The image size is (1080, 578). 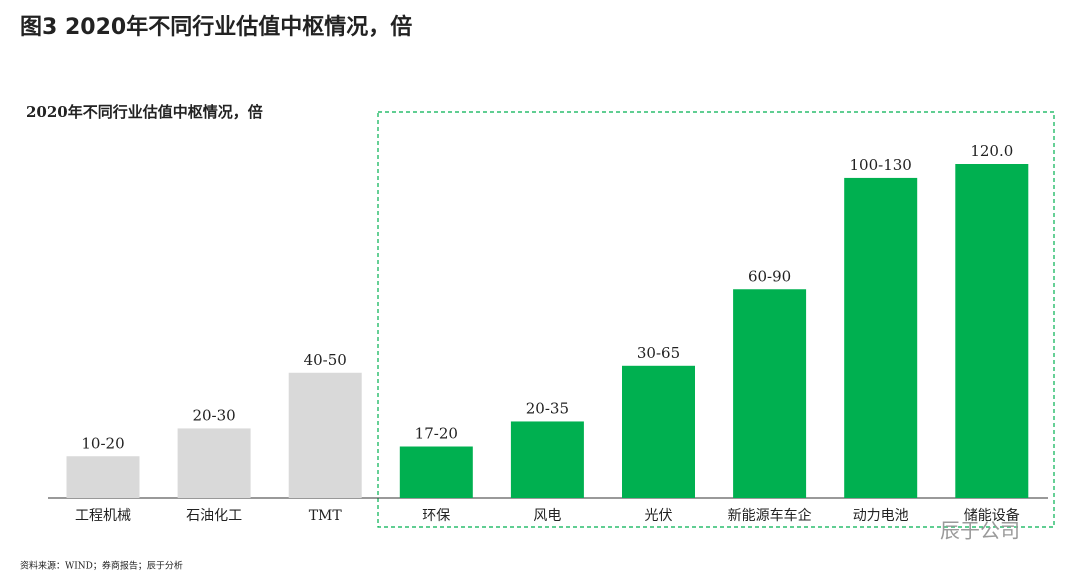 What do you see at coordinates (881, 516) in the screenshot?
I see `x-tick-label: 动力电池` at bounding box center [881, 516].